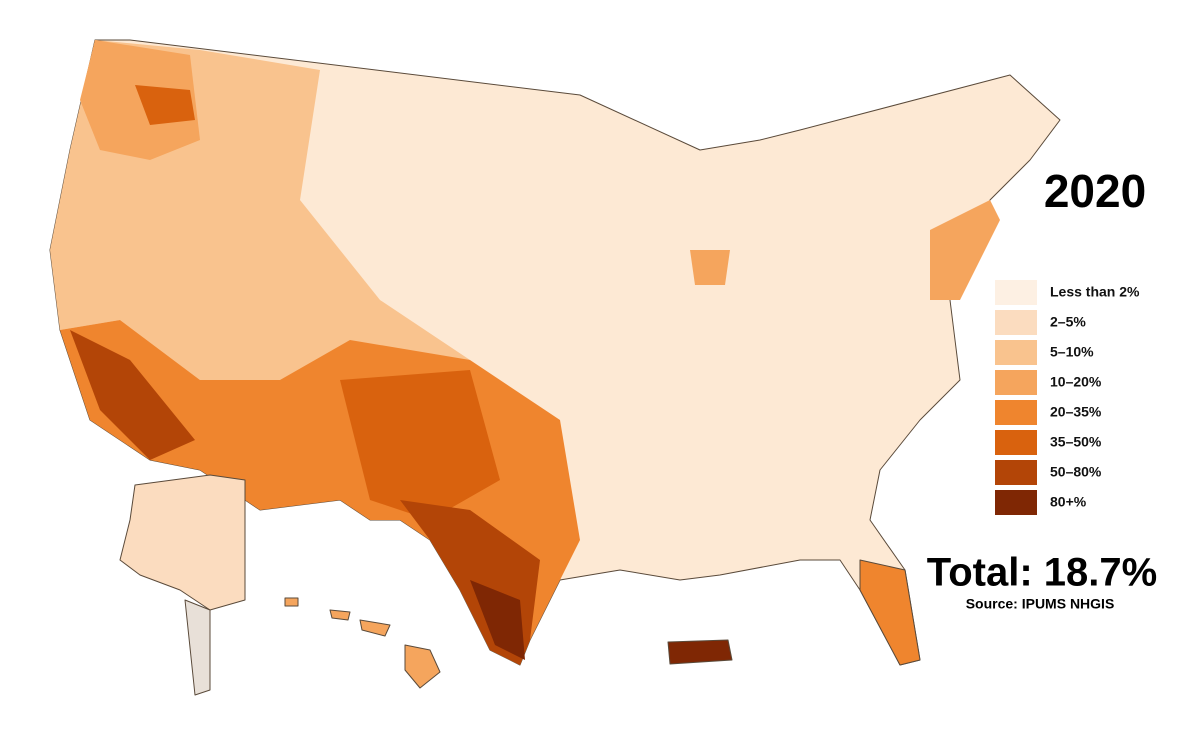  I want to click on new-mexico-region, so click(420, 445).